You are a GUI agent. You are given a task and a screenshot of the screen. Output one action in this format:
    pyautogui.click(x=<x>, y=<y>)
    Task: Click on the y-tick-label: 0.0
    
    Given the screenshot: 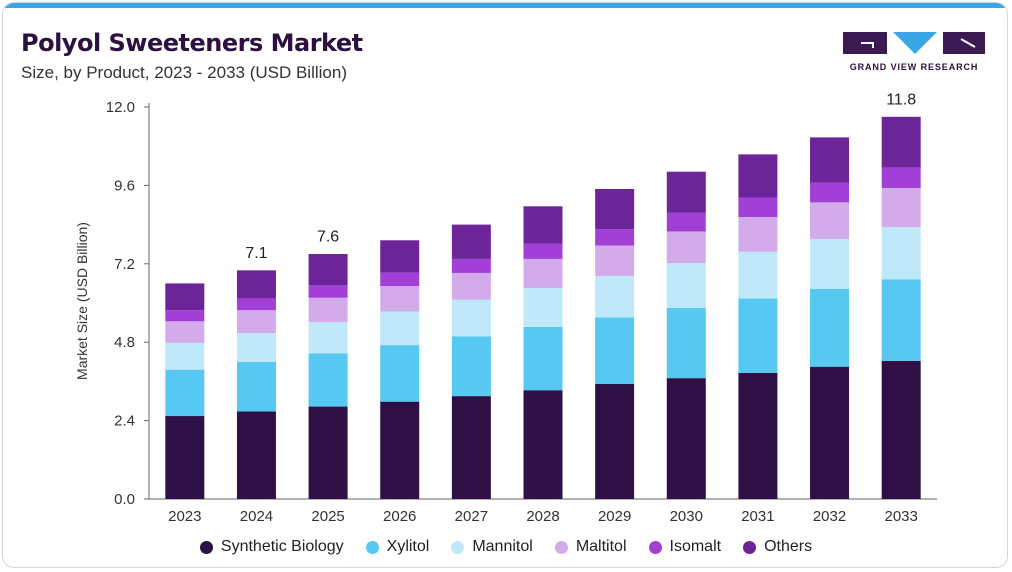 What is the action you would take?
    pyautogui.click(x=124, y=499)
    